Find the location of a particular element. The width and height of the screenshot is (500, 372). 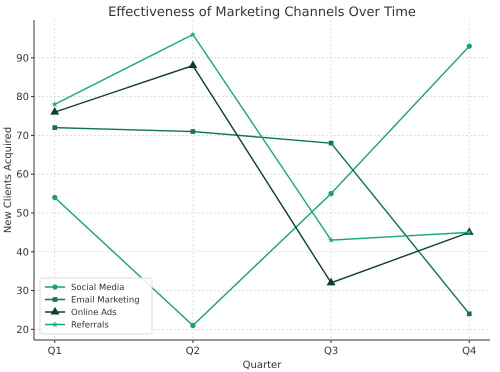

y-tick-label: 20 is located at coordinates (22, 330).